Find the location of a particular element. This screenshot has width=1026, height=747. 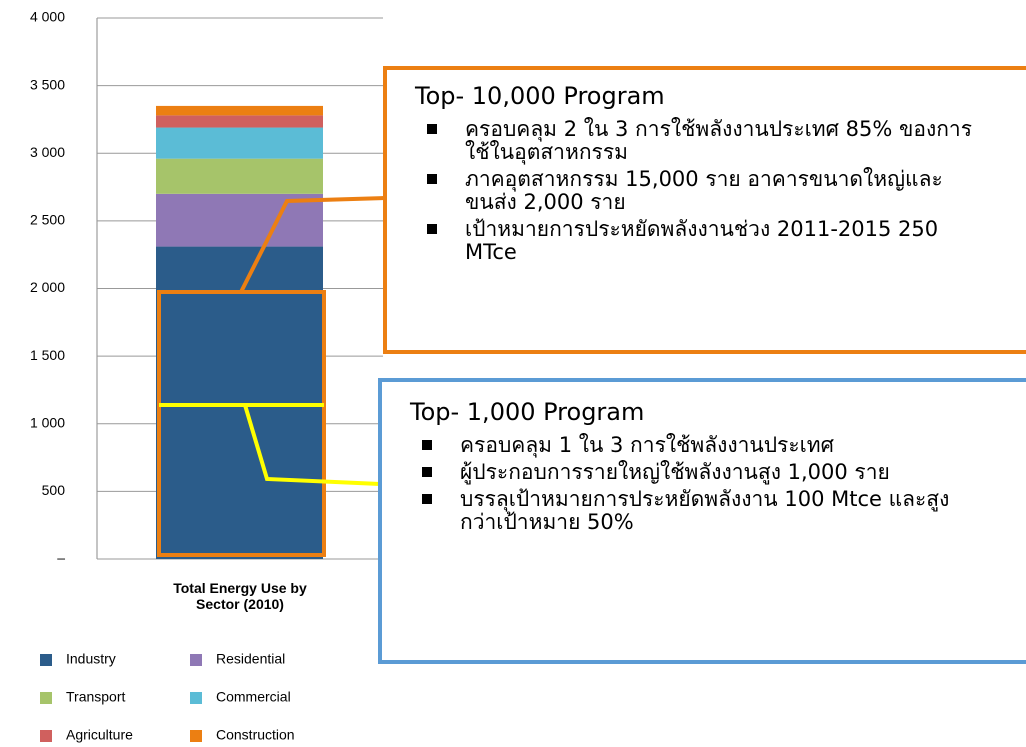

y-tick-label: 4 000 is located at coordinates (47, 17).